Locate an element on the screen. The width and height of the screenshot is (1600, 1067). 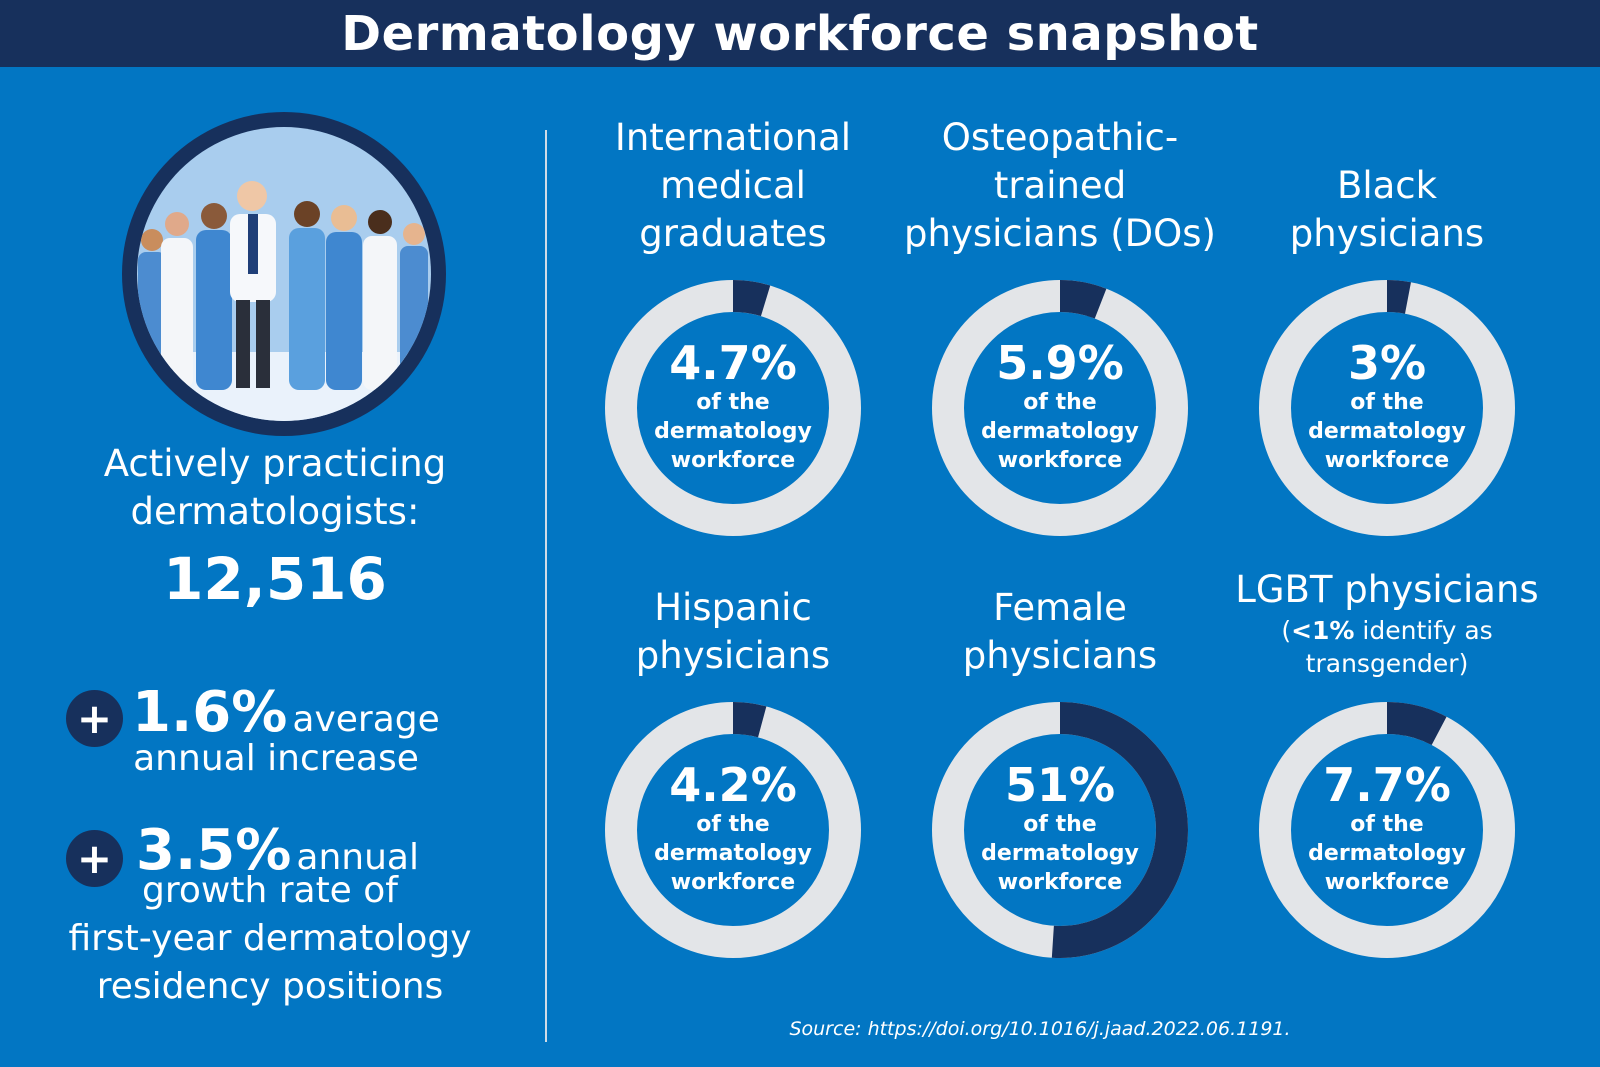
residency-growth-text: annual is located at coordinates (357, 857).